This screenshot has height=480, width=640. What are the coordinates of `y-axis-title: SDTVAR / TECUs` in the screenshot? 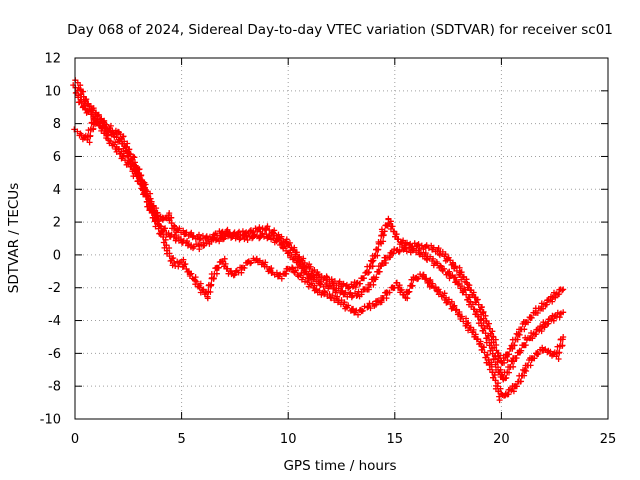 It's located at (14, 238).